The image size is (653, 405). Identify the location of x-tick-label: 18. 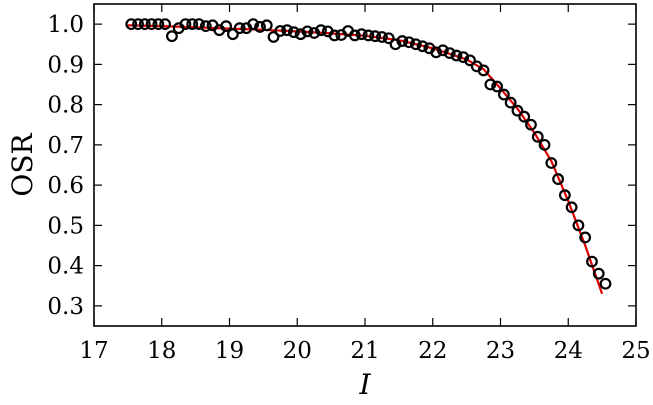
(161, 351).